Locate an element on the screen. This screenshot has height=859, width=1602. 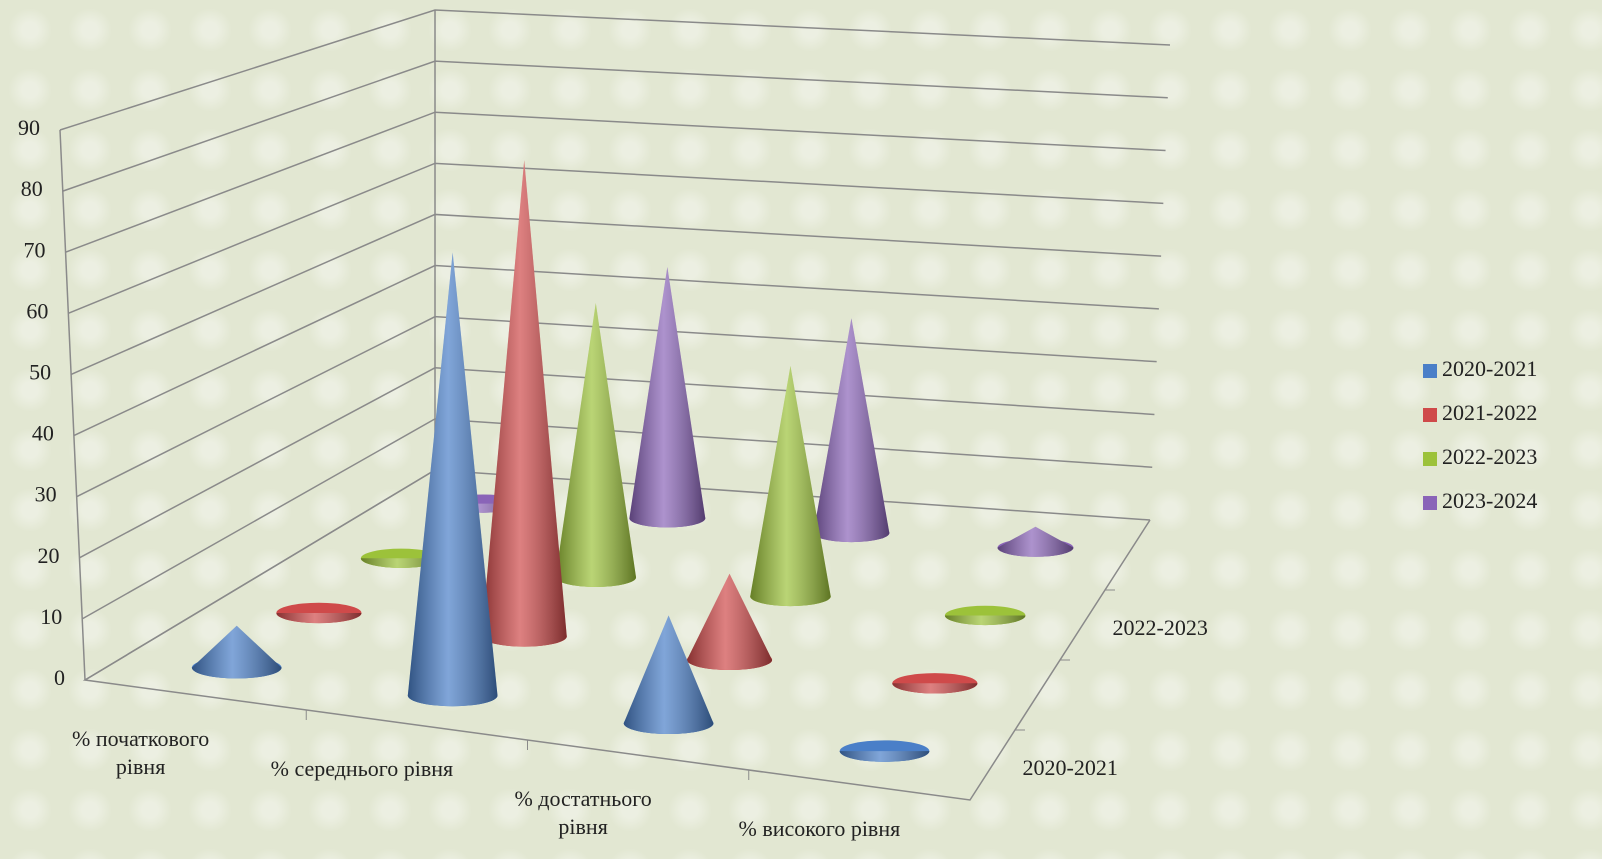
x-tick-label: % достатнього рівня is located at coordinates (583, 812).